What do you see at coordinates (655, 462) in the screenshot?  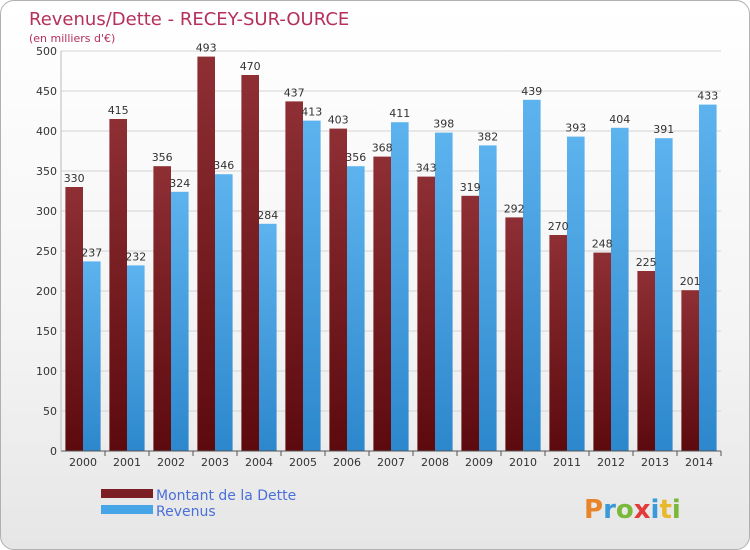 I see `x-tick-label-2013: 2013` at bounding box center [655, 462].